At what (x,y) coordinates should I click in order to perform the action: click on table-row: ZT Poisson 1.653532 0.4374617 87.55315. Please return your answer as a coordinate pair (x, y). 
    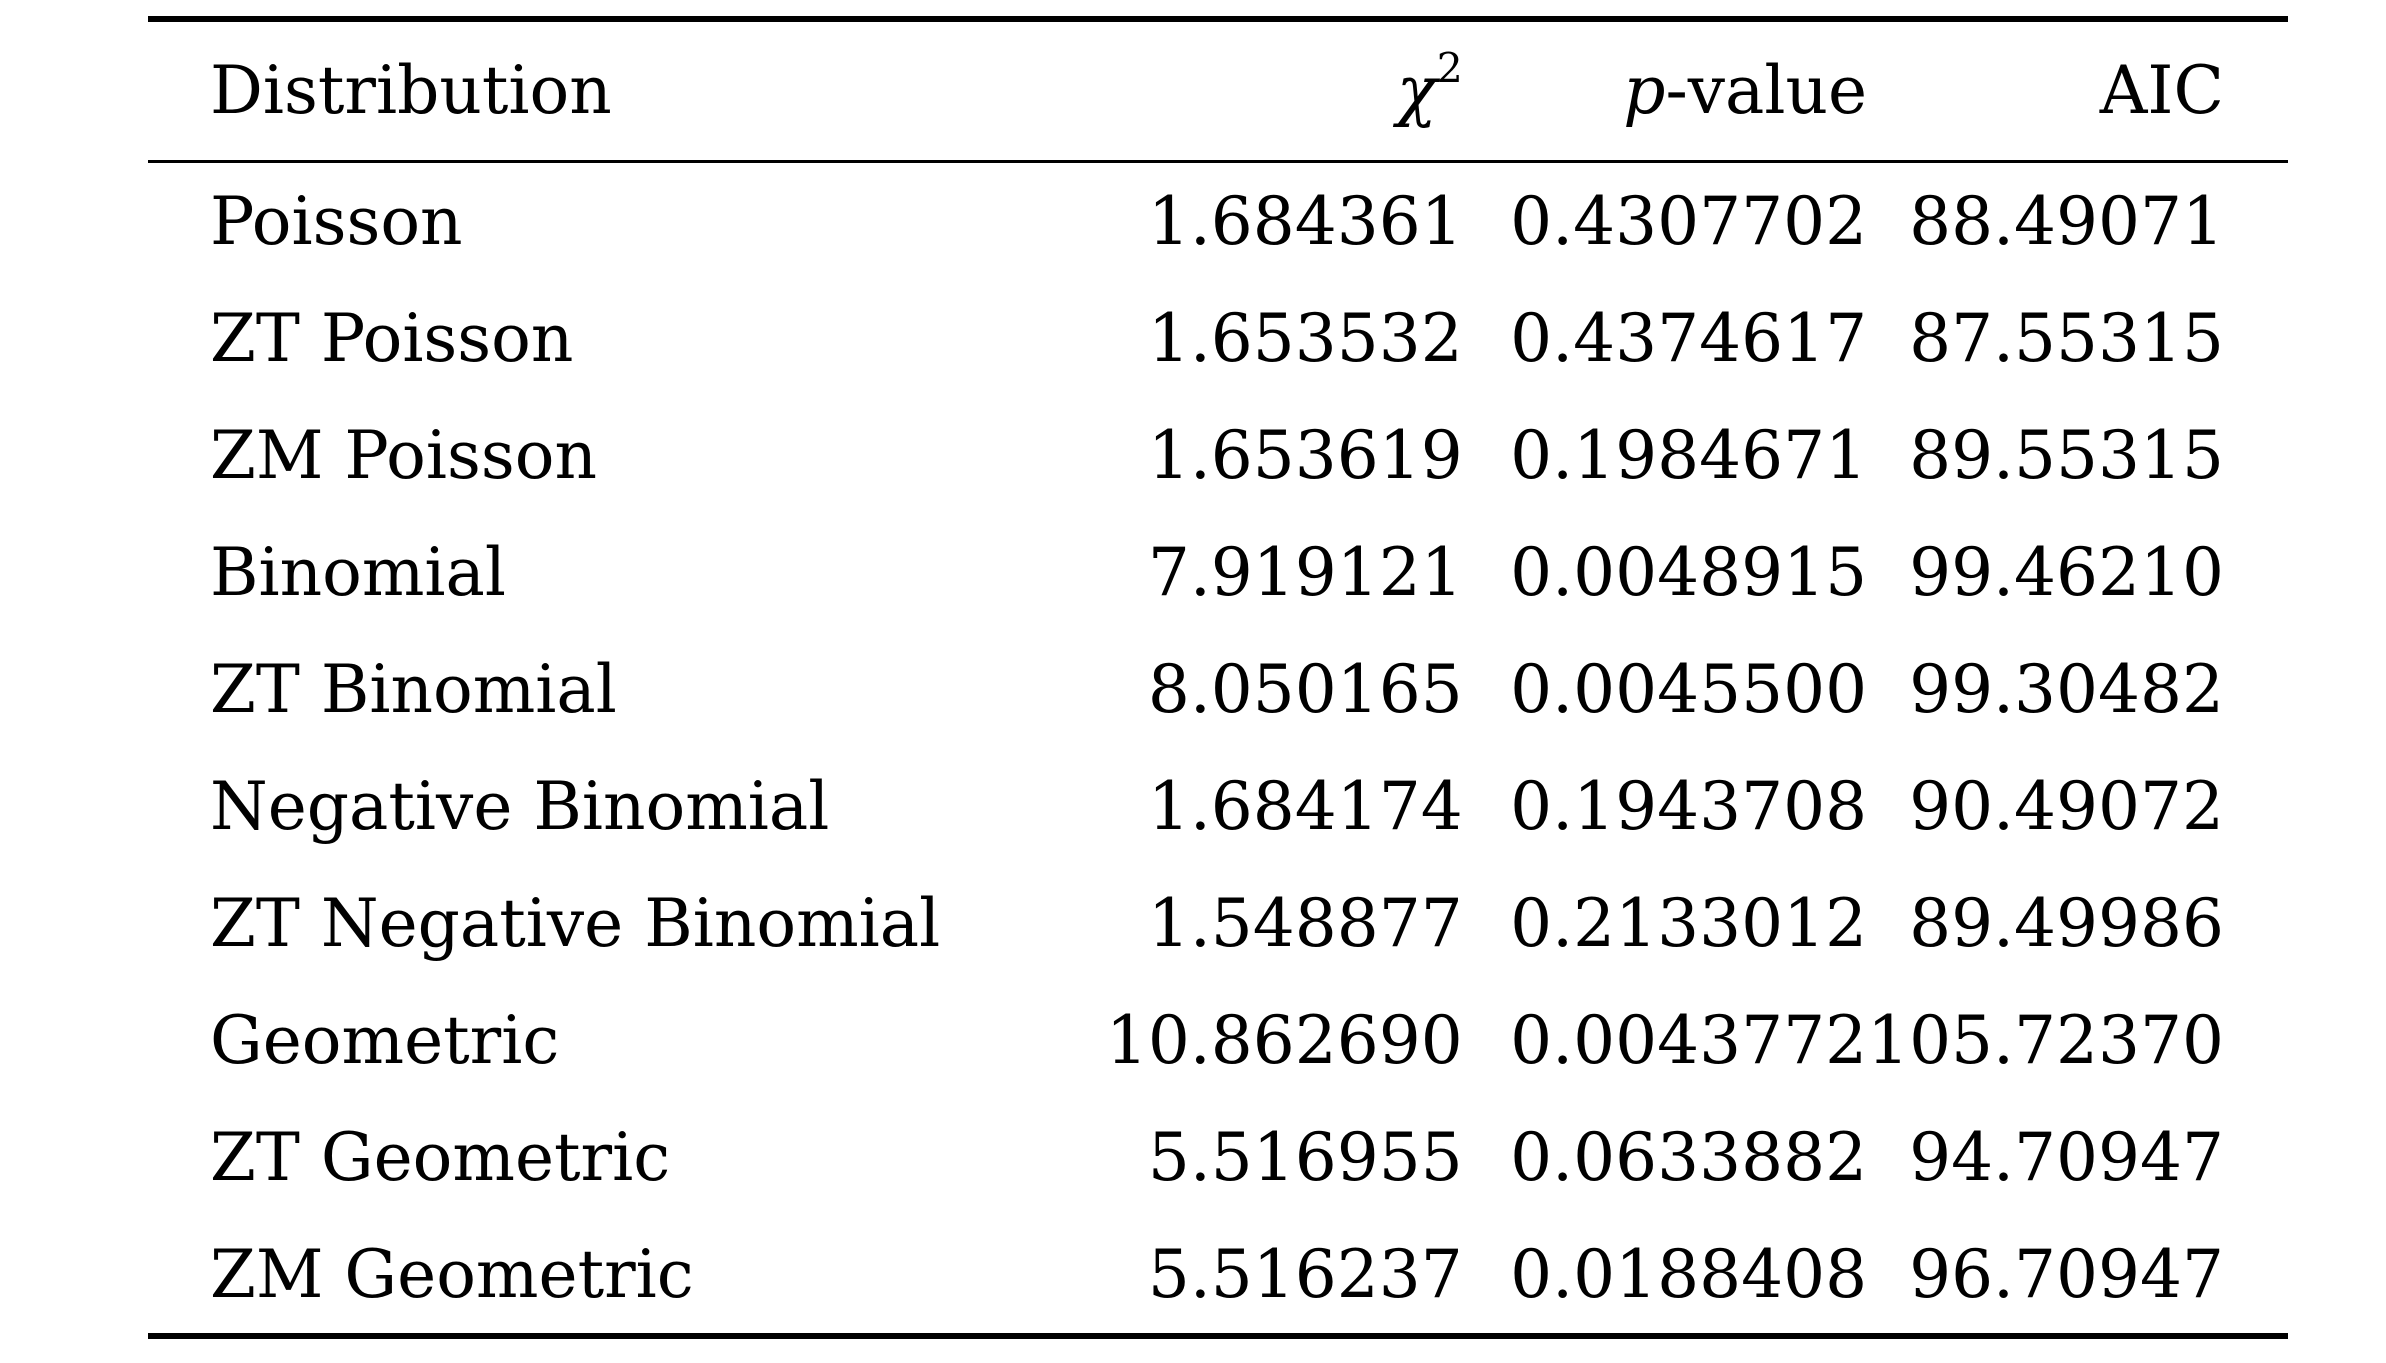
    Looking at the image, I should click on (1218, 338).